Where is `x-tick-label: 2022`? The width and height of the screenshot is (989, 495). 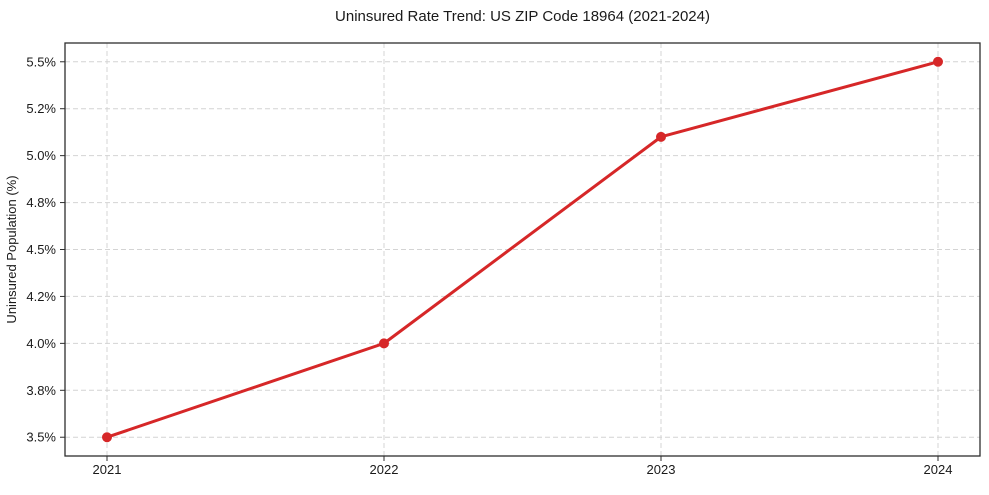
x-tick-label: 2022 is located at coordinates (384, 469).